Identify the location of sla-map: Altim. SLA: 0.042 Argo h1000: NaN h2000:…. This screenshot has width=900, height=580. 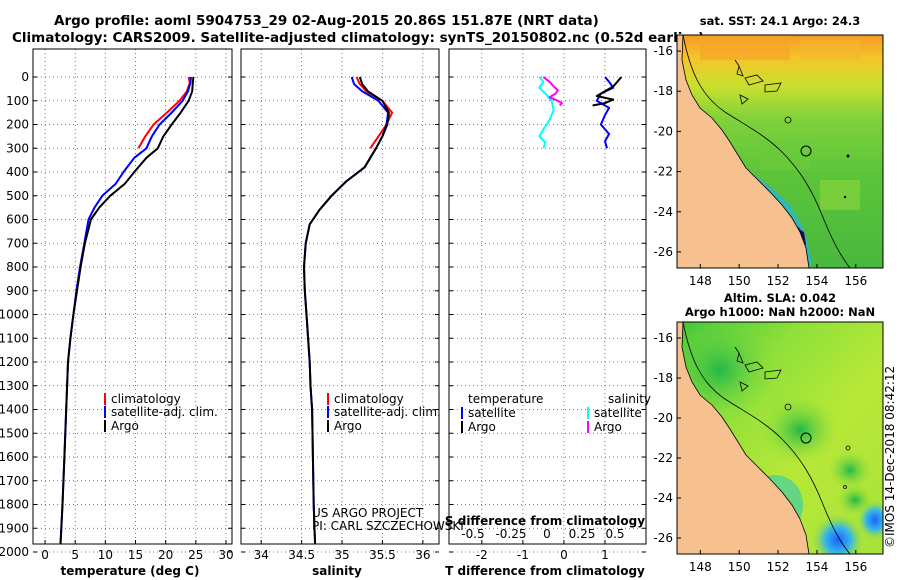
(768, 432).